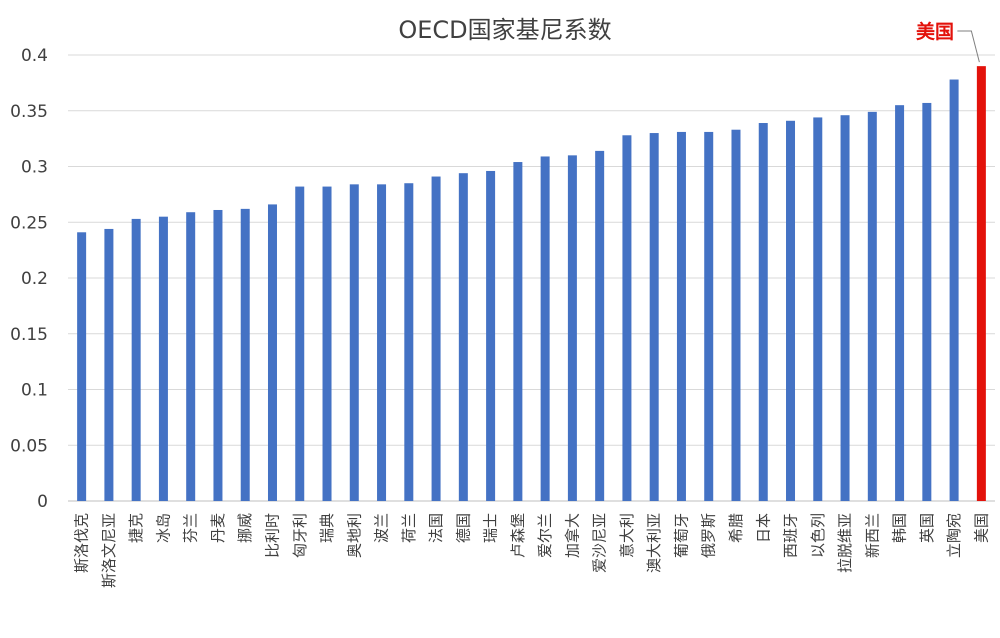 Image resolution: width=1000 pixels, height=638 pixels. I want to click on x-category-label: 法国, so click(436, 528).